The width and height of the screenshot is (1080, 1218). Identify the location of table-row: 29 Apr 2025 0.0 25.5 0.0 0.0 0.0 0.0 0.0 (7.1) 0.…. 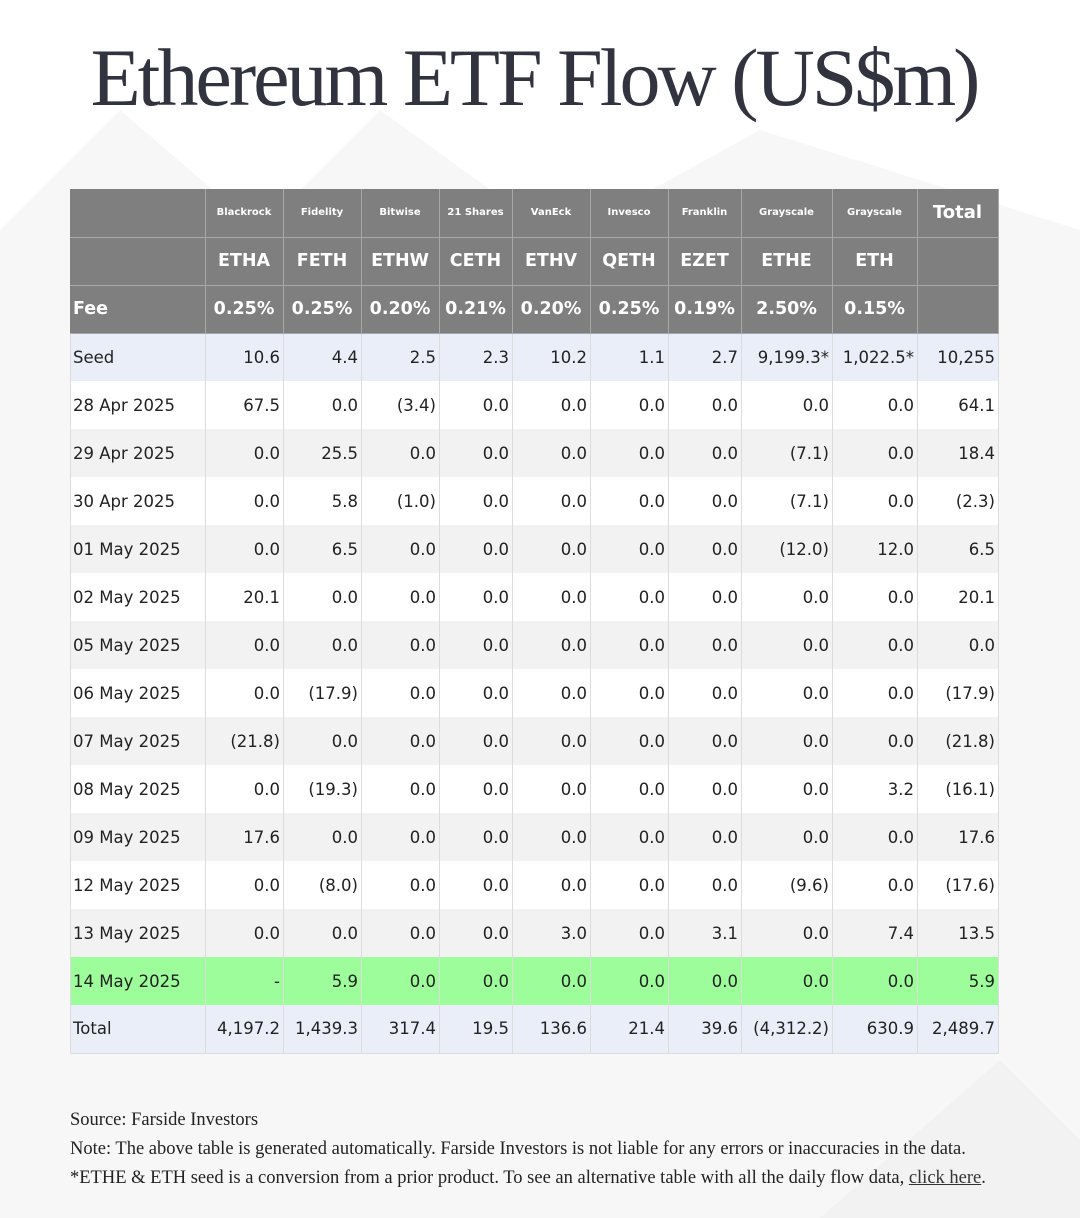
(535, 453).